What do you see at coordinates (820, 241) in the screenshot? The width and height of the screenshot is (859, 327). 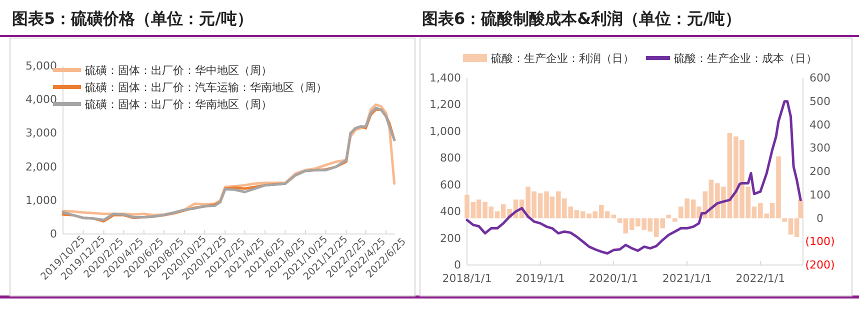 I see `y2-tick-label: (100)` at bounding box center [820, 241].